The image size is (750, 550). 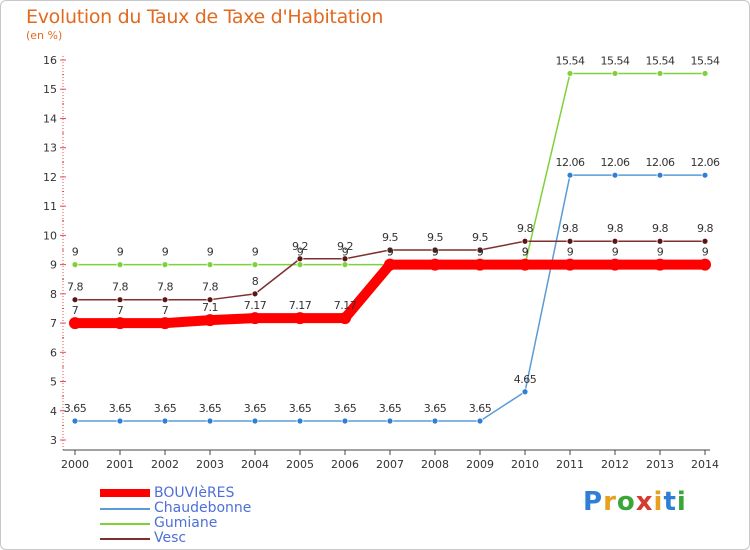 What do you see at coordinates (644, 502) in the screenshot?
I see `logo-letter: x` at bounding box center [644, 502].